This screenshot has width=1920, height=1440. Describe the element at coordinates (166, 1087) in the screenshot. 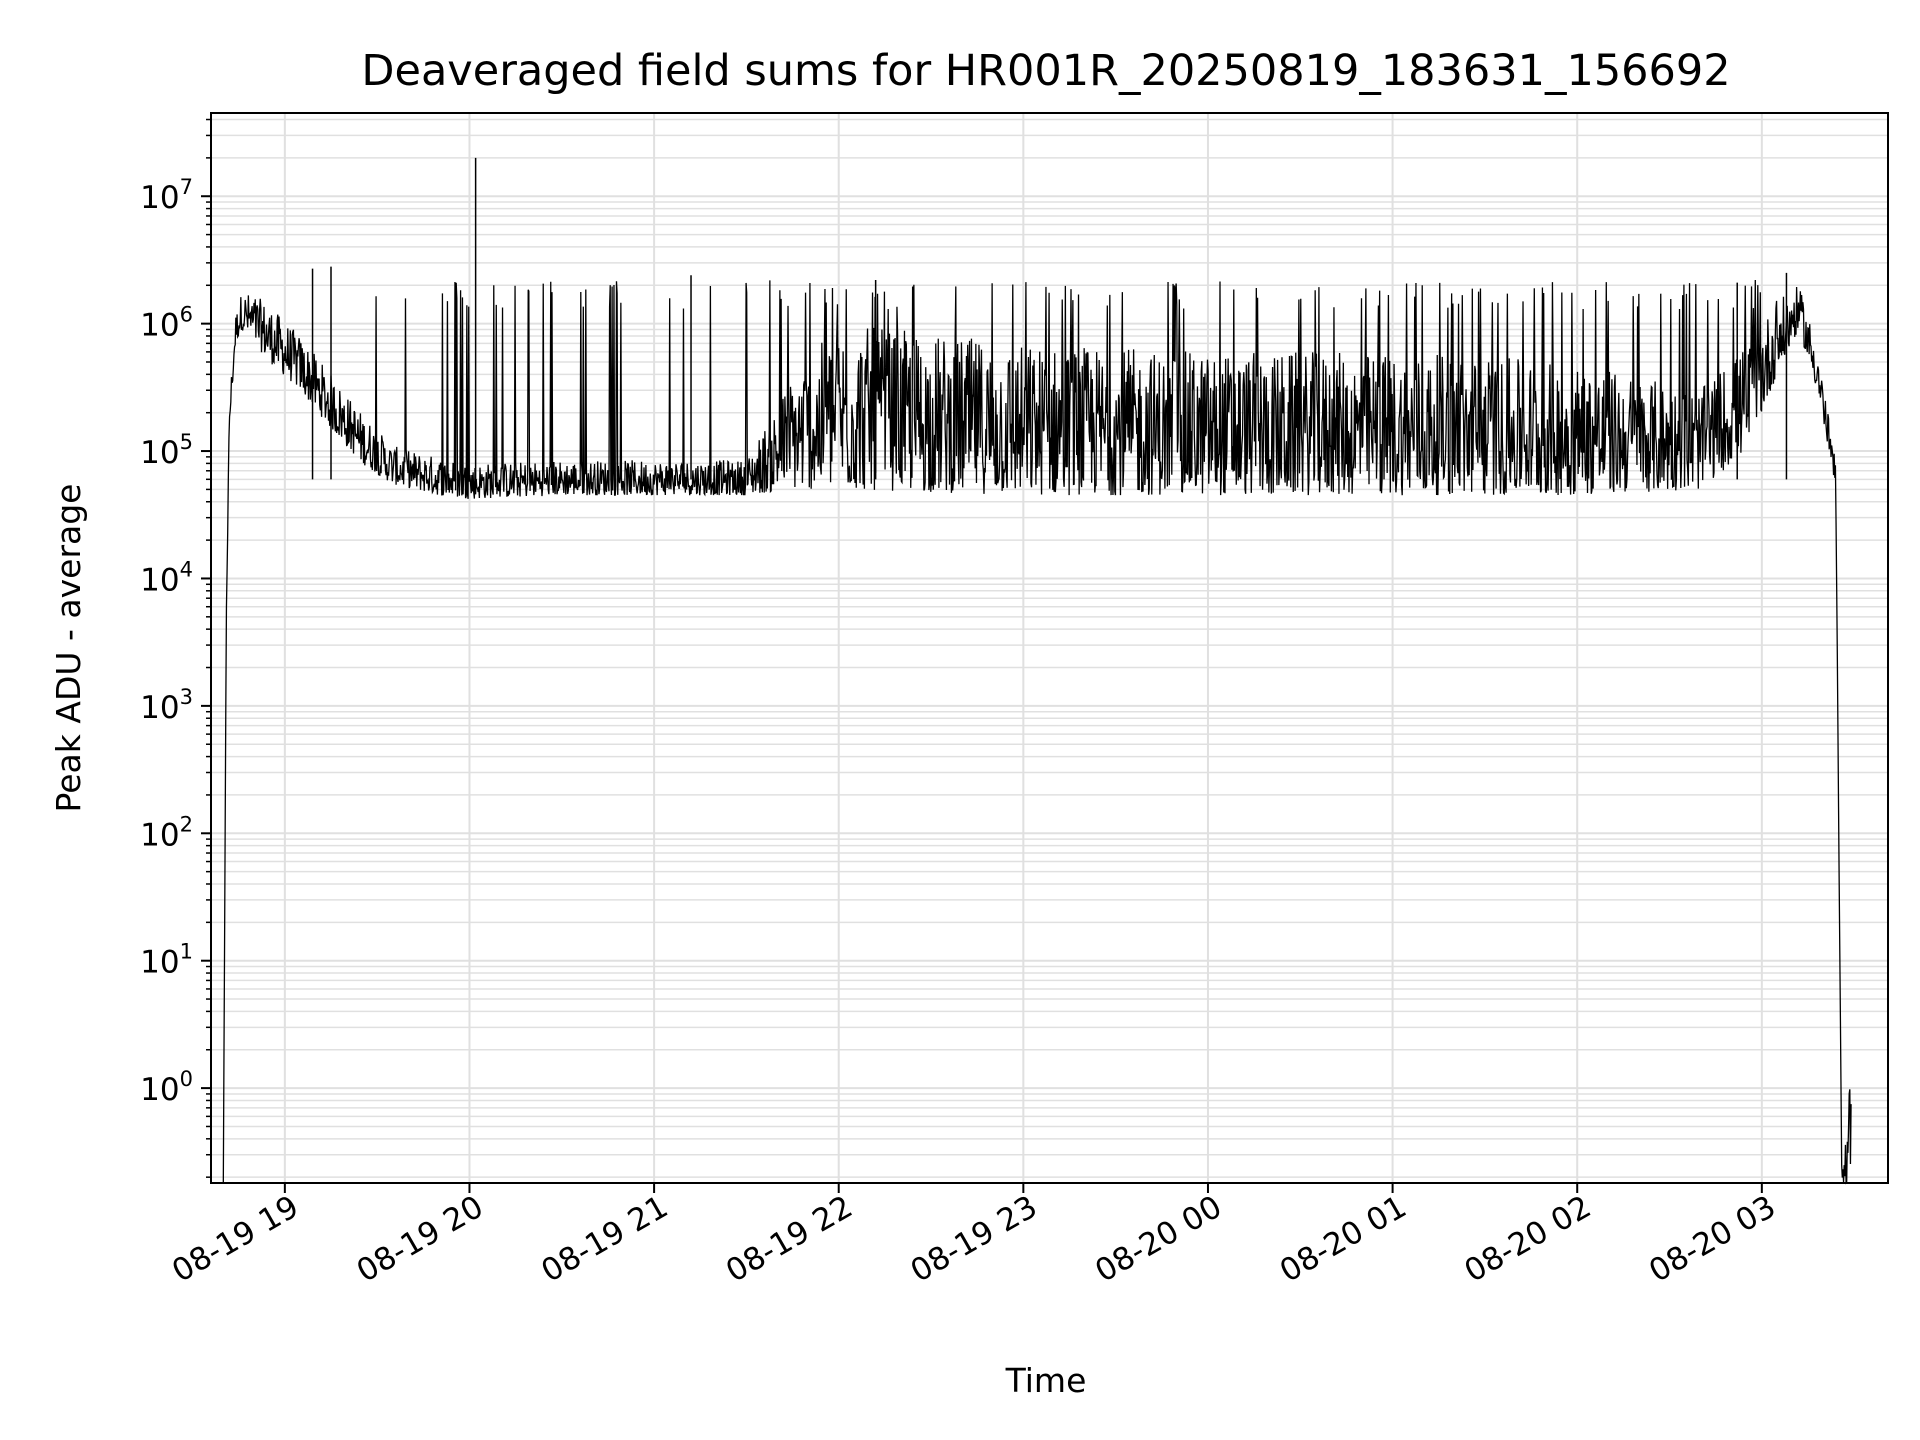

I see `y-tick-label: 10⁰` at that location.